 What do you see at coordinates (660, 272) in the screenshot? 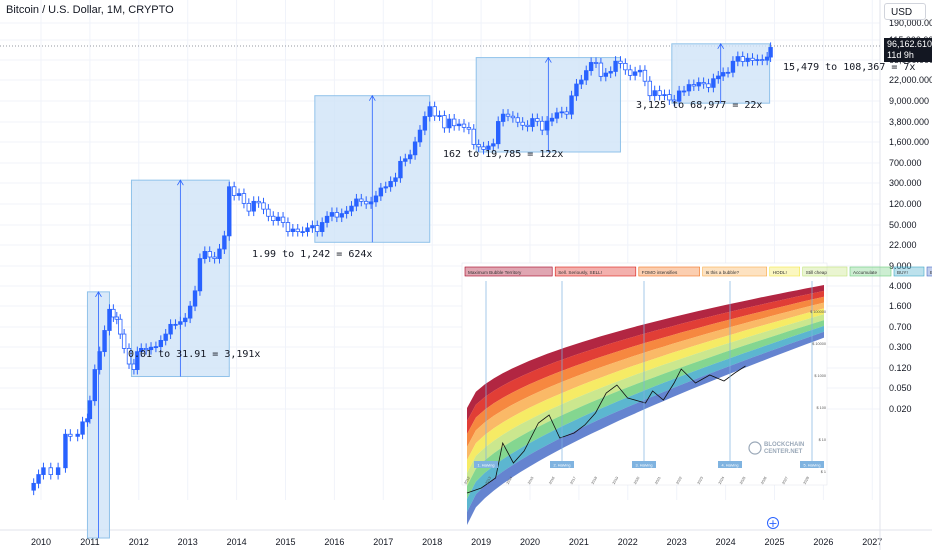
I see `inset-legend-label: FOMO intensifies` at bounding box center [660, 272].